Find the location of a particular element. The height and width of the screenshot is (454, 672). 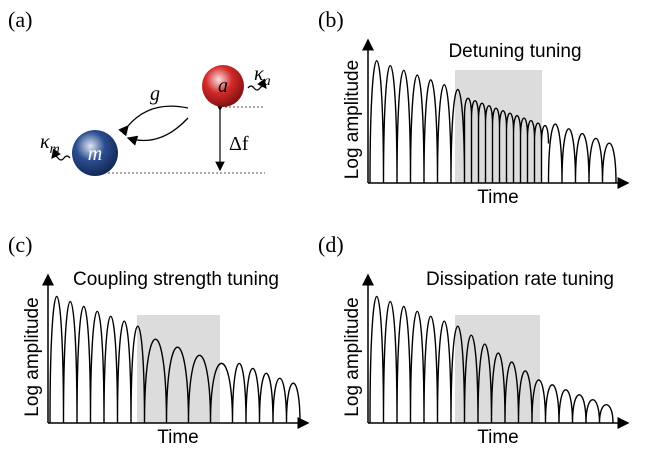

kappa-subscript: a is located at coordinates (267, 81).